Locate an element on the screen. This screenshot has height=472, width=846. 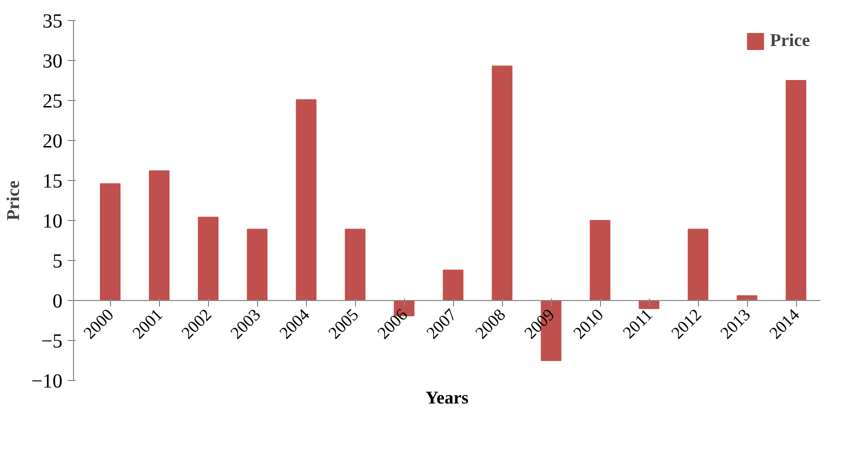
y-tick-label: 10 is located at coordinates (52, 221).